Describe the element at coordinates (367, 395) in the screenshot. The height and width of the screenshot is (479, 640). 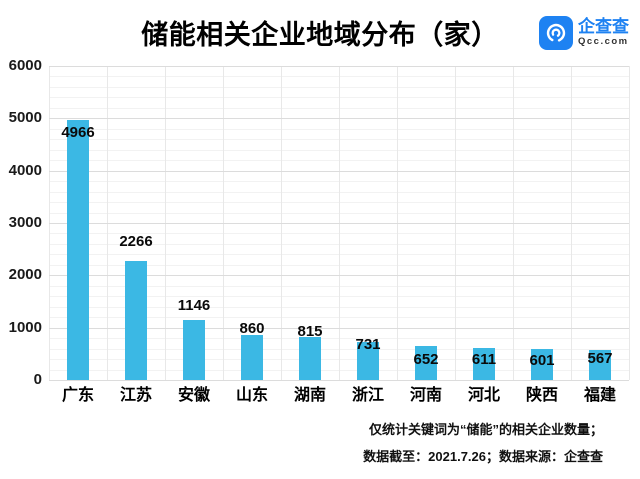
I see `x-axis-category-label: 浙江` at that location.